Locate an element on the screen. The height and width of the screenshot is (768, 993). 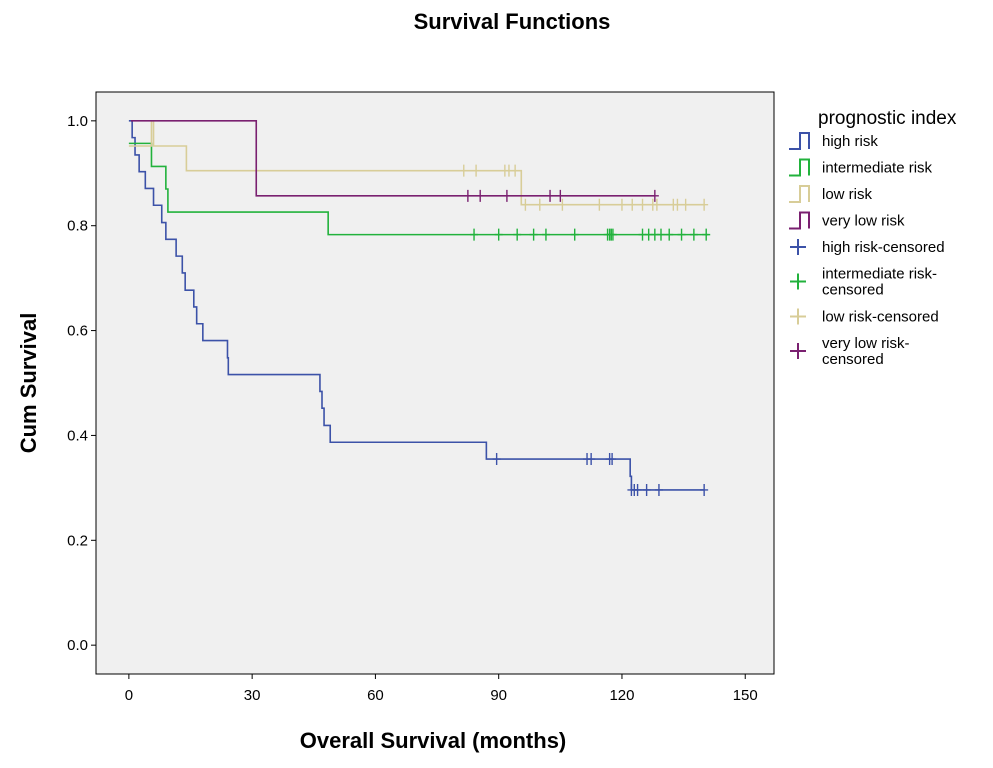
legend-title: prognostic index is located at coordinates (887, 118).